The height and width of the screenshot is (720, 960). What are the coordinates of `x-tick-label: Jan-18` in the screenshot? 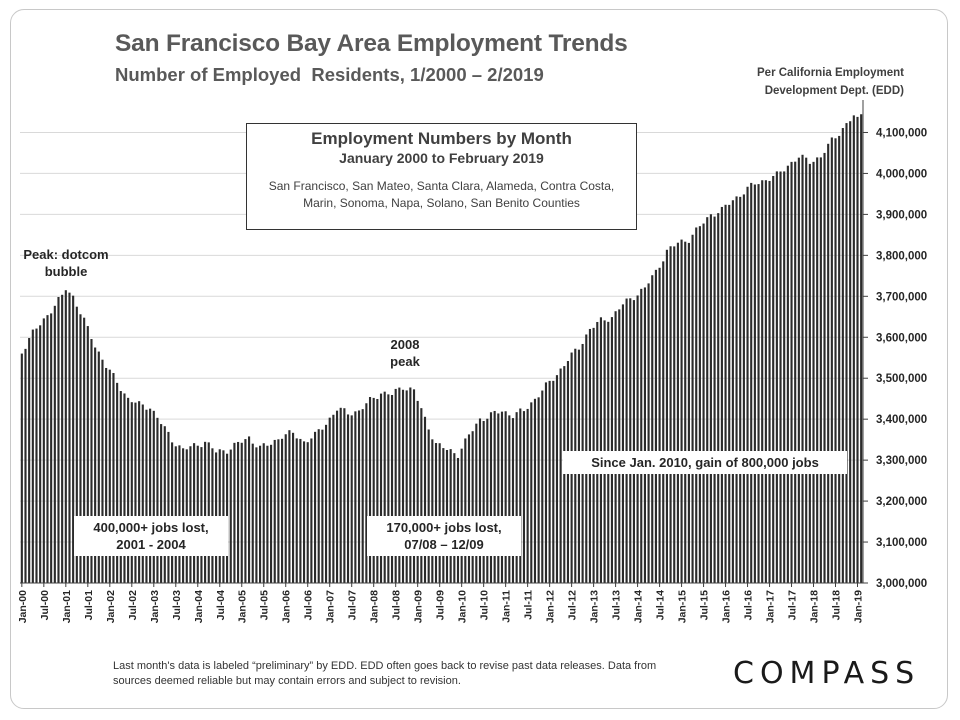 It's located at (815, 606).